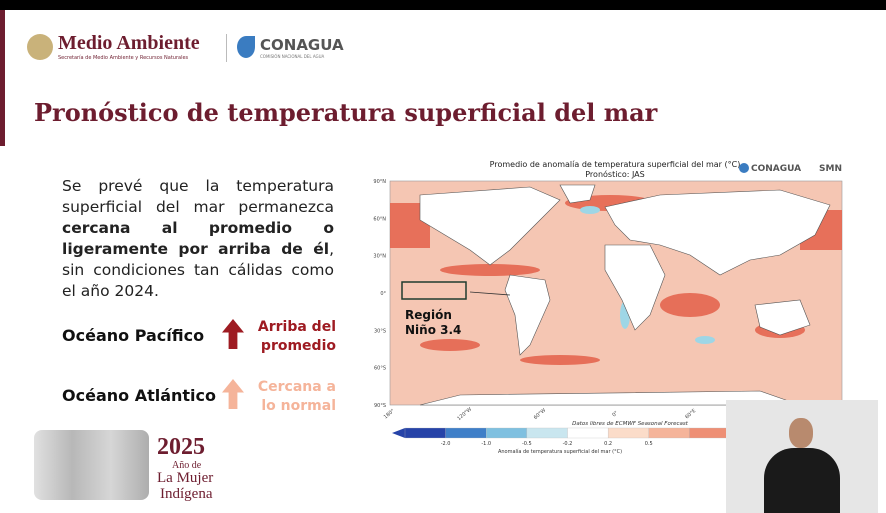 The width and height of the screenshot is (886, 513). Describe the element at coordinates (139, 395) in the screenshot. I see `ocean-name: Océano Atlántico` at that location.